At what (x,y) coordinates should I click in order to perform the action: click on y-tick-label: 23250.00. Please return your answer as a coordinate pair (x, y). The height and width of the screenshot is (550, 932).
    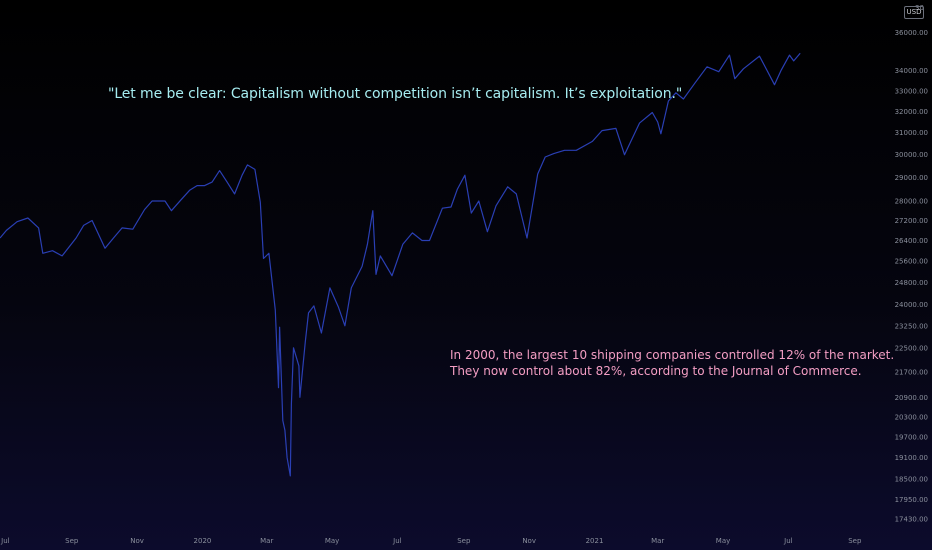
    Looking at the image, I should click on (911, 326).